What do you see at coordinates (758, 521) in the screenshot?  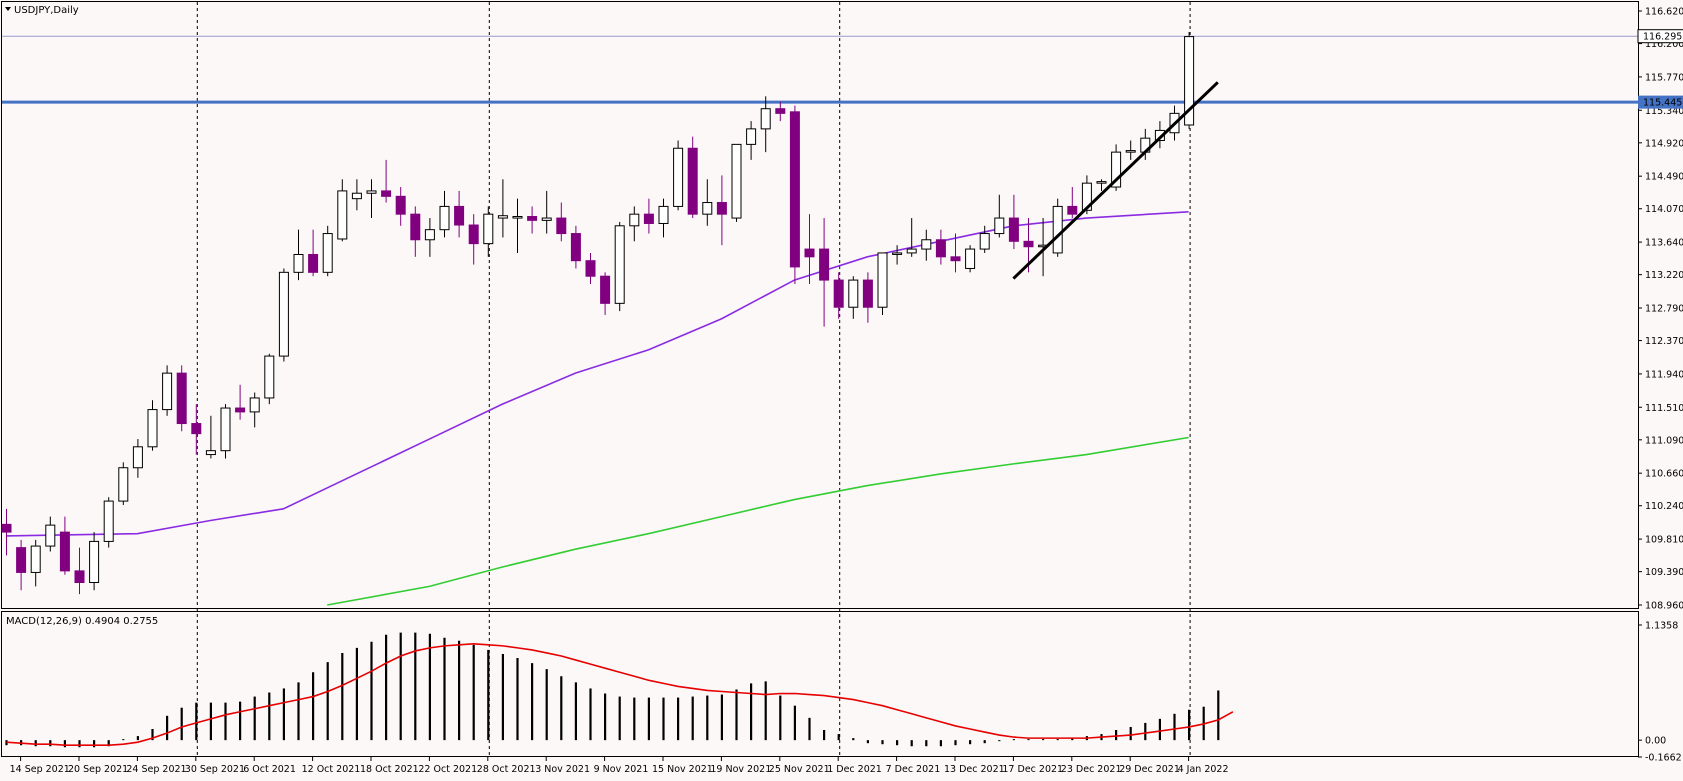 I see `slow-moving-average` at bounding box center [758, 521].